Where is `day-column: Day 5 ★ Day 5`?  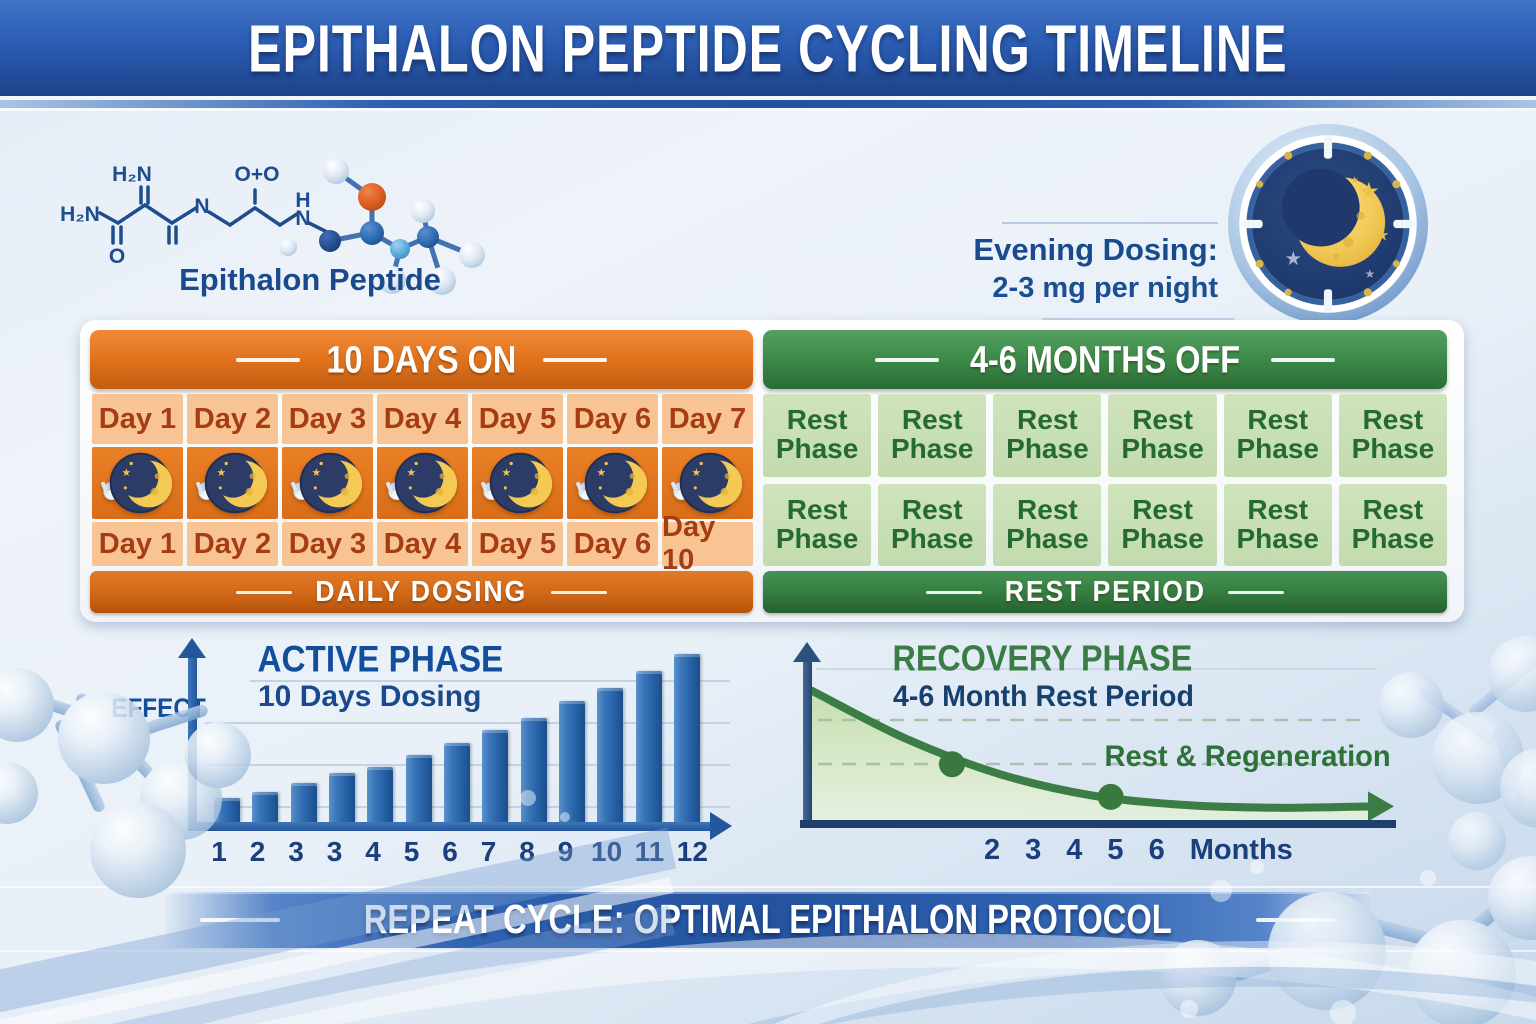
day-column: Day 5 ★ Day 5 is located at coordinates (517, 480).